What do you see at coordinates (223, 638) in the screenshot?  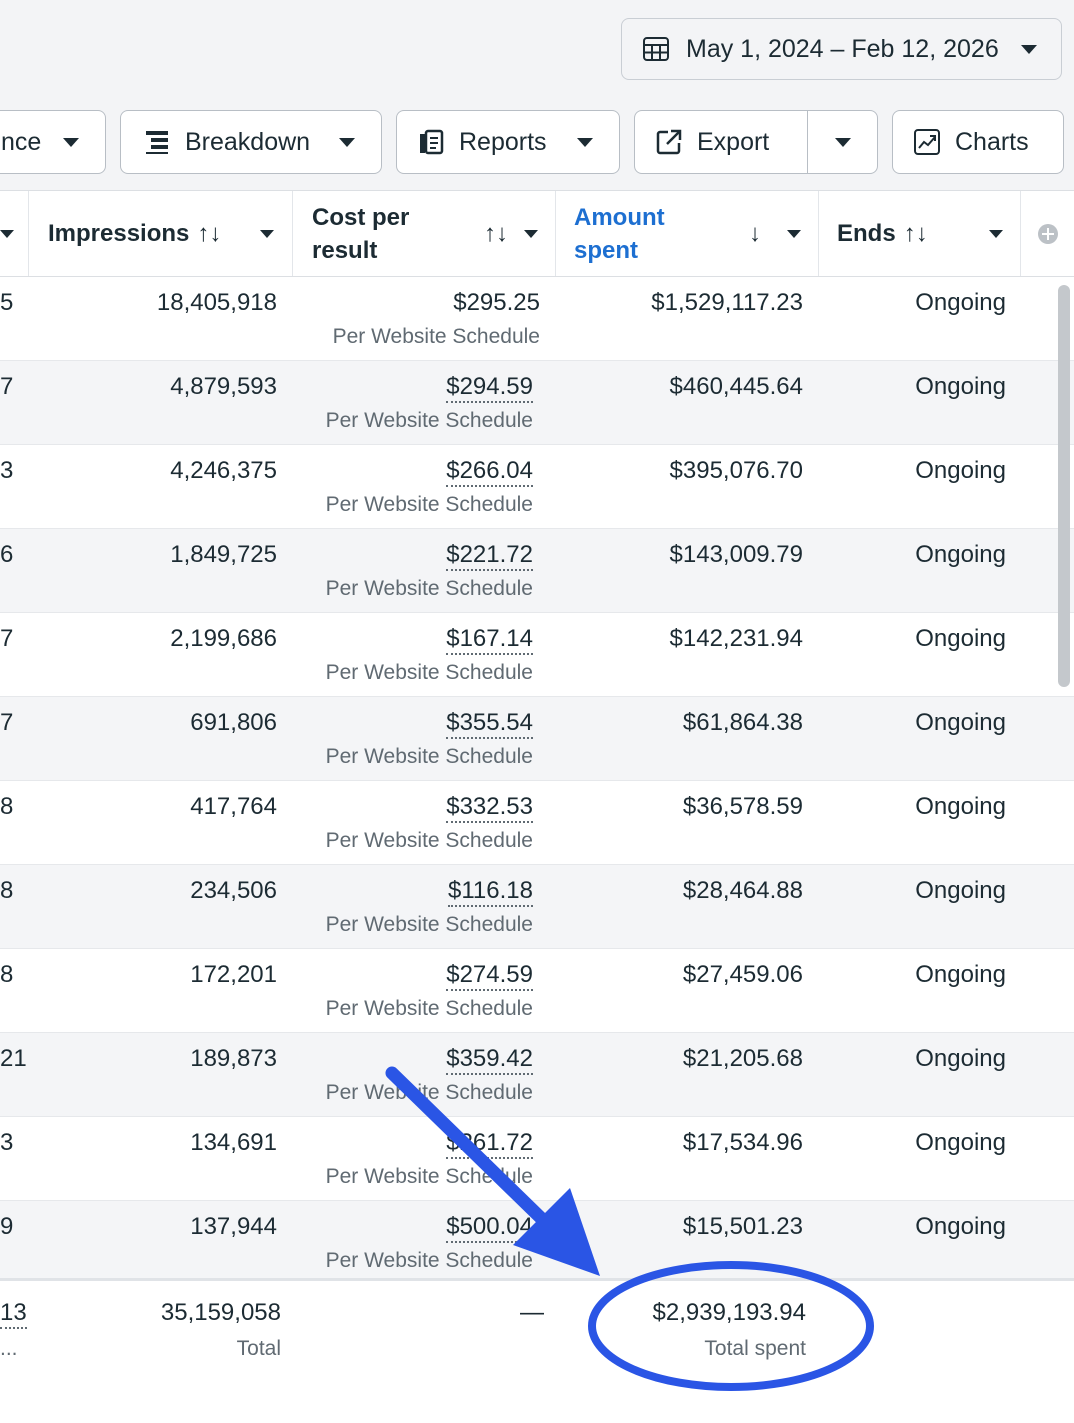 I see `impressions-value: 2,199,686` at bounding box center [223, 638].